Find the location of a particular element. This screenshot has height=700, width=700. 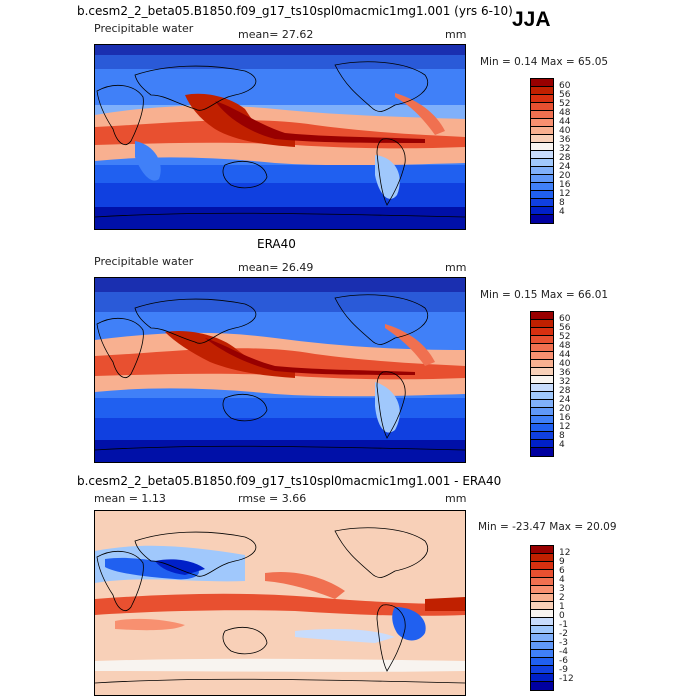

panel2-colorbar is located at coordinates (542, 384).